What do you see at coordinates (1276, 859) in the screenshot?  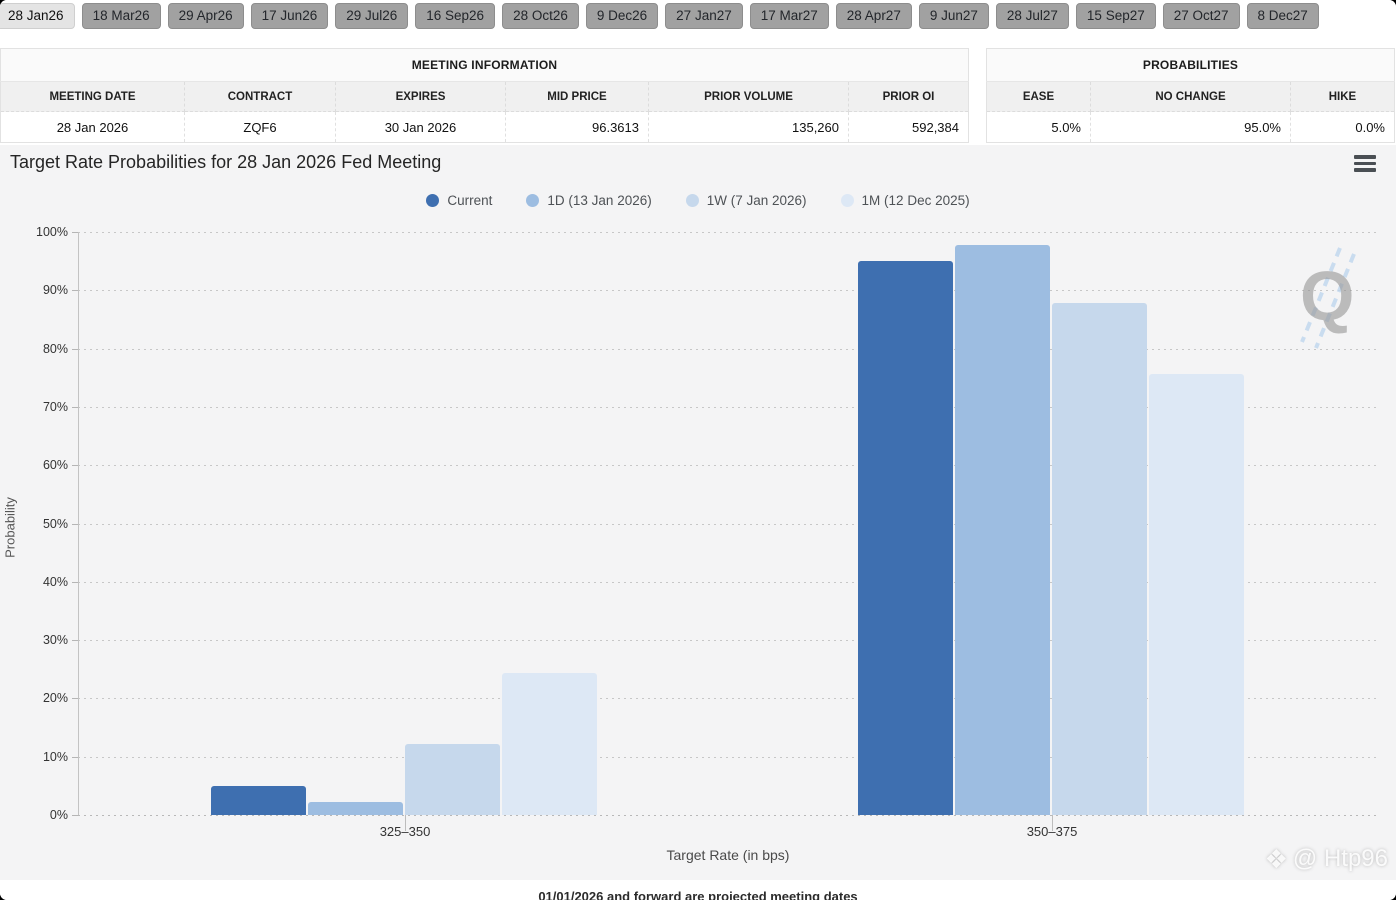 I see `diamond-icon: ❖` at bounding box center [1276, 859].